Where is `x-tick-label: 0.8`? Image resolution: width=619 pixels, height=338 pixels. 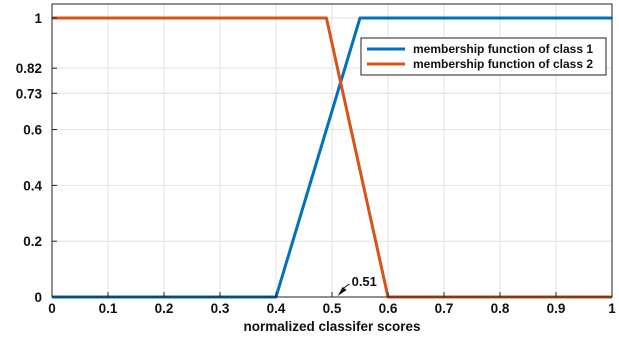
x-tick-label: 0.8 is located at coordinates (500, 308).